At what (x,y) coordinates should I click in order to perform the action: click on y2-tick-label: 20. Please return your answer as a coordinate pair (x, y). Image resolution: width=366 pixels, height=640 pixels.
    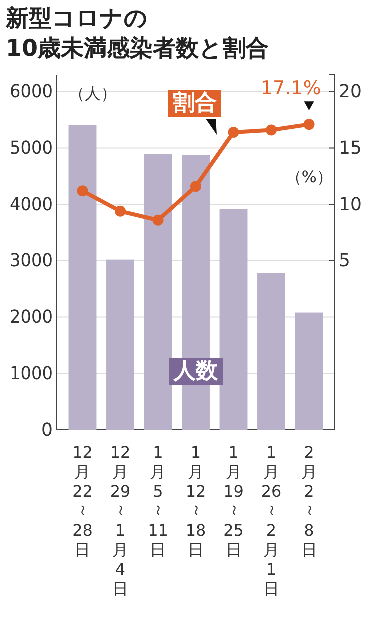
    Looking at the image, I should click on (350, 92).